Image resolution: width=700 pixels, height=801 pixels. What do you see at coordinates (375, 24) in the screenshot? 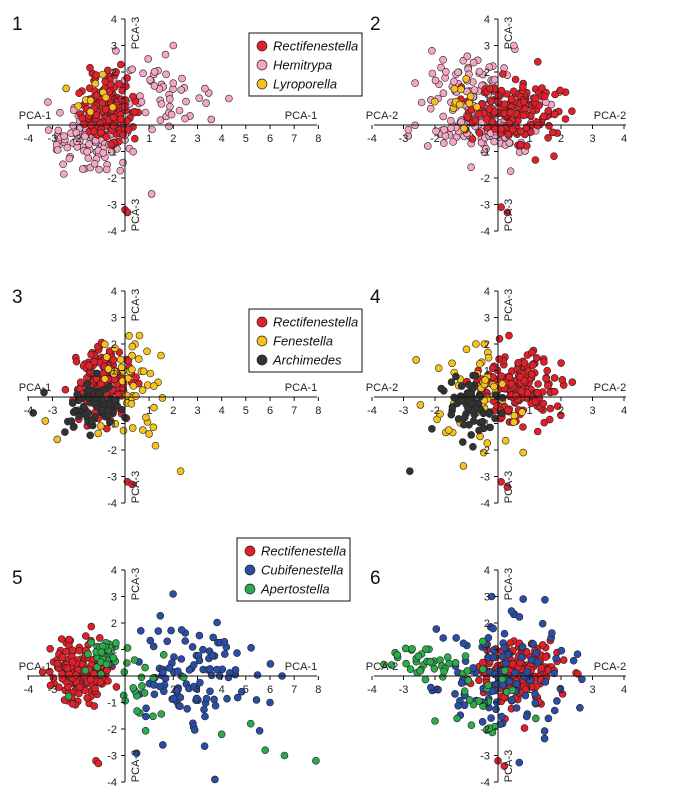
I see `panel-number: 2` at bounding box center [375, 24].